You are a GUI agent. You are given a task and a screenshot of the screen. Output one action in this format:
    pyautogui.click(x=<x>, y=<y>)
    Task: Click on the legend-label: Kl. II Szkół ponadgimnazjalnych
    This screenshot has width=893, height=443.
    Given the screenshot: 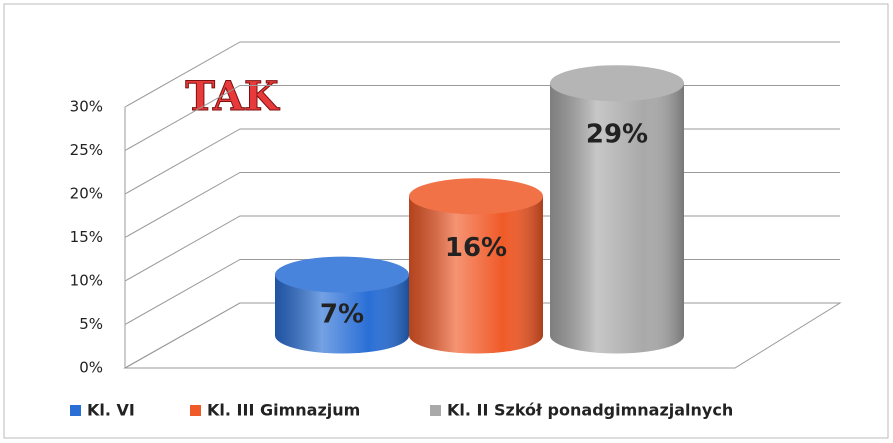 What is the action you would take?
    pyautogui.click(x=590, y=410)
    